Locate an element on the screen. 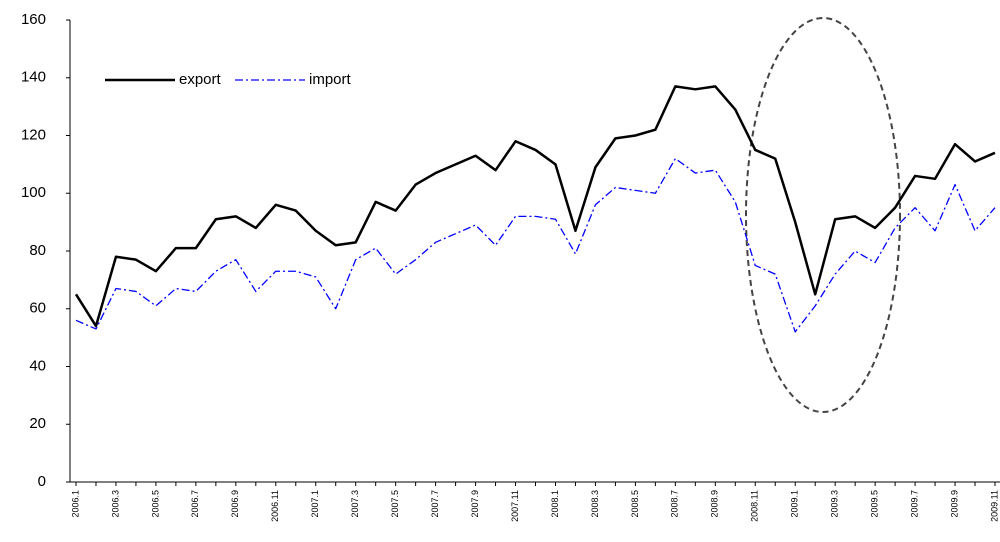 This screenshot has height=542, width=1000. x-tick-label: 2007.3 is located at coordinates (355, 504).